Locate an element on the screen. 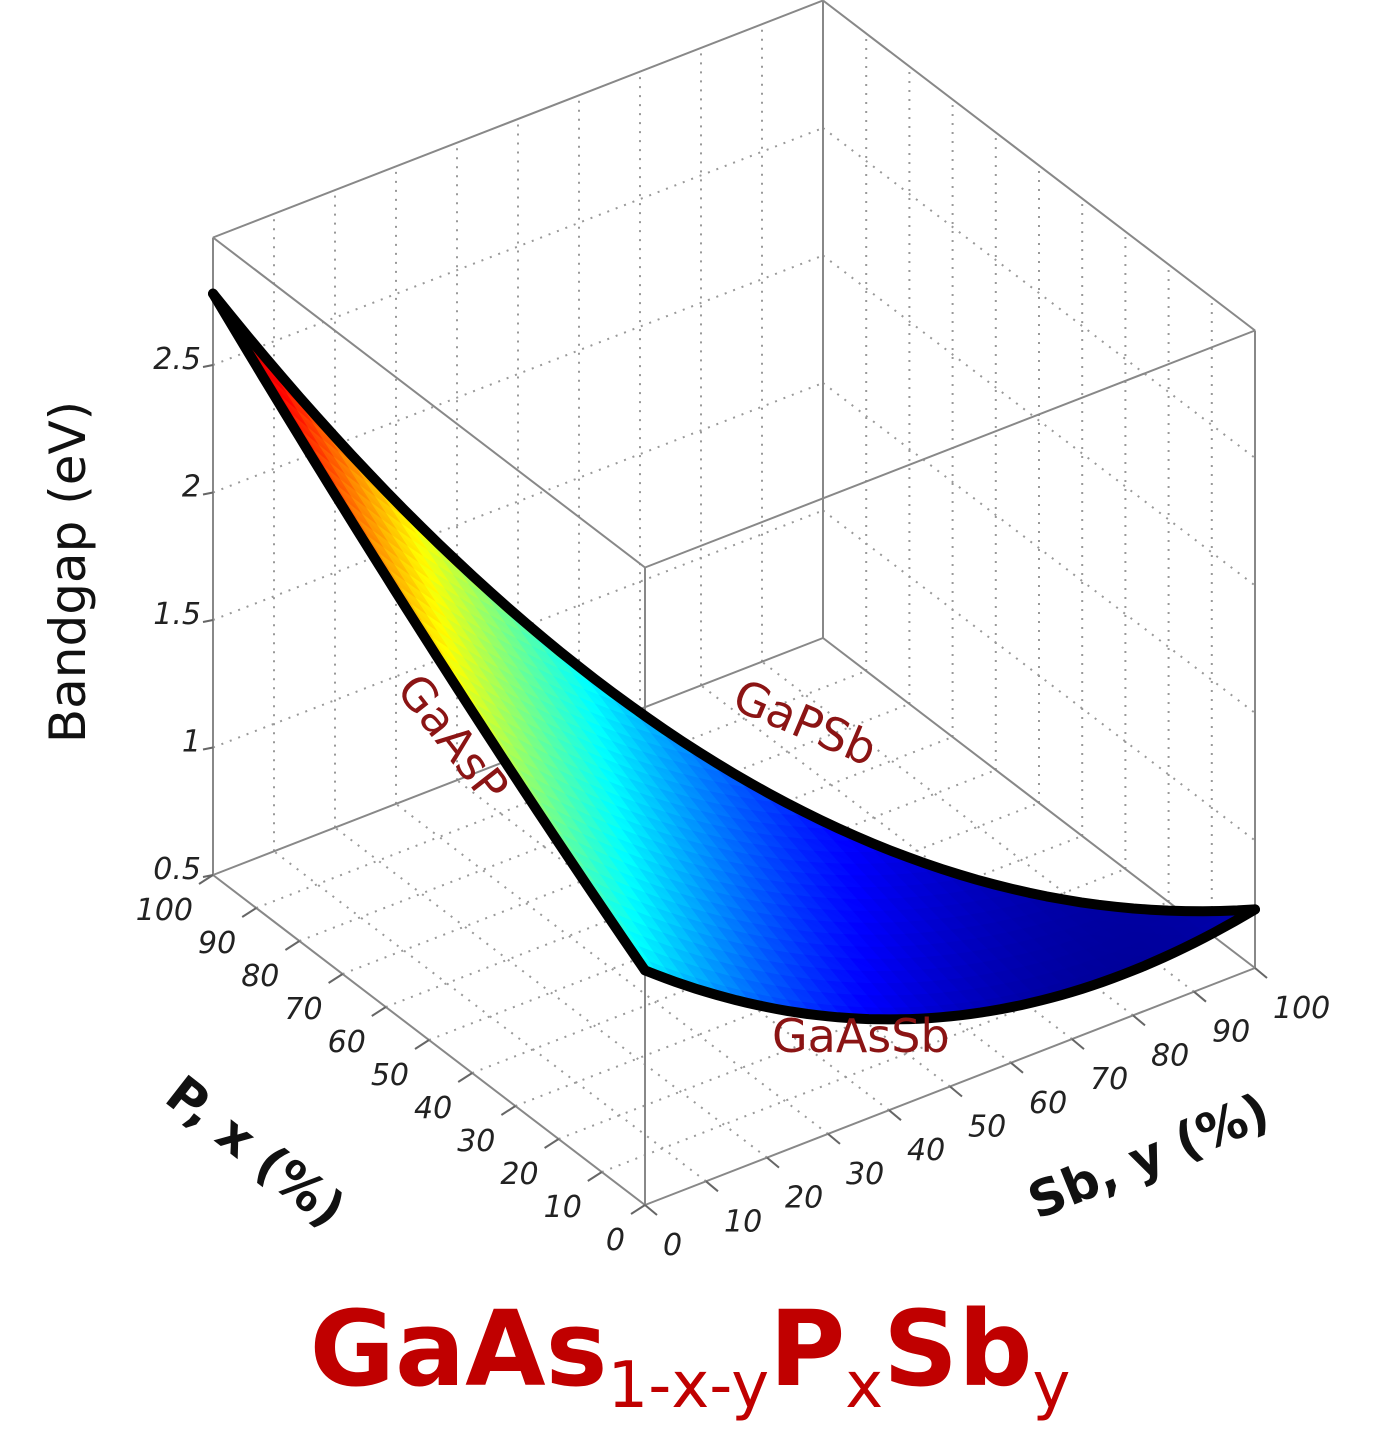 This screenshot has height=1452, width=1380. y-tick-label: 60 is located at coordinates (1048, 1103).